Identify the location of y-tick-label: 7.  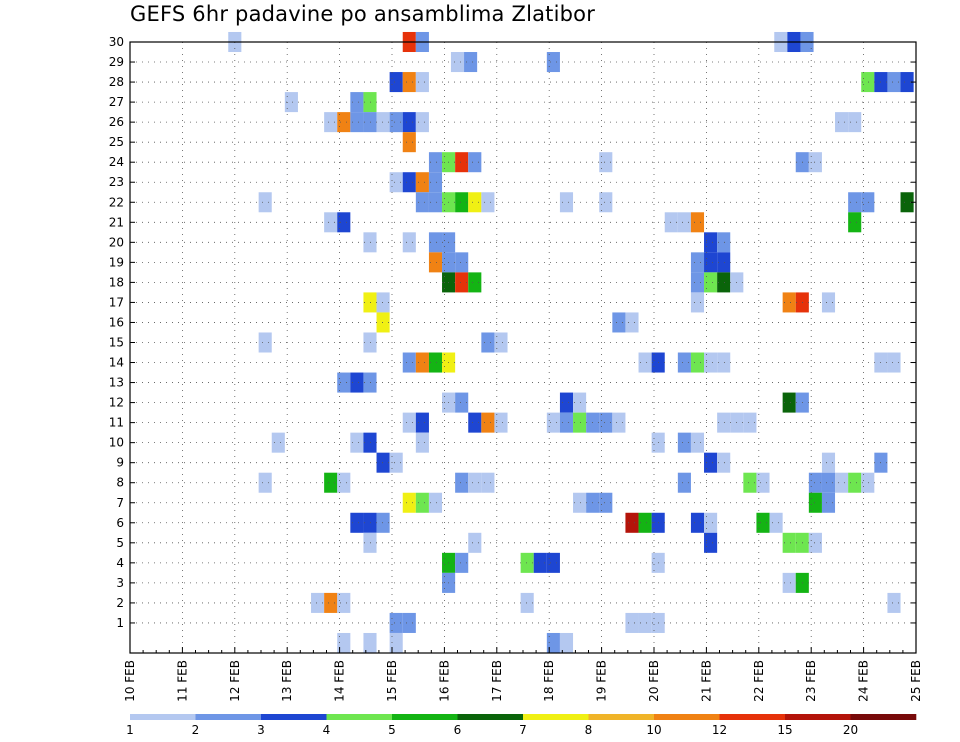
(120, 503).